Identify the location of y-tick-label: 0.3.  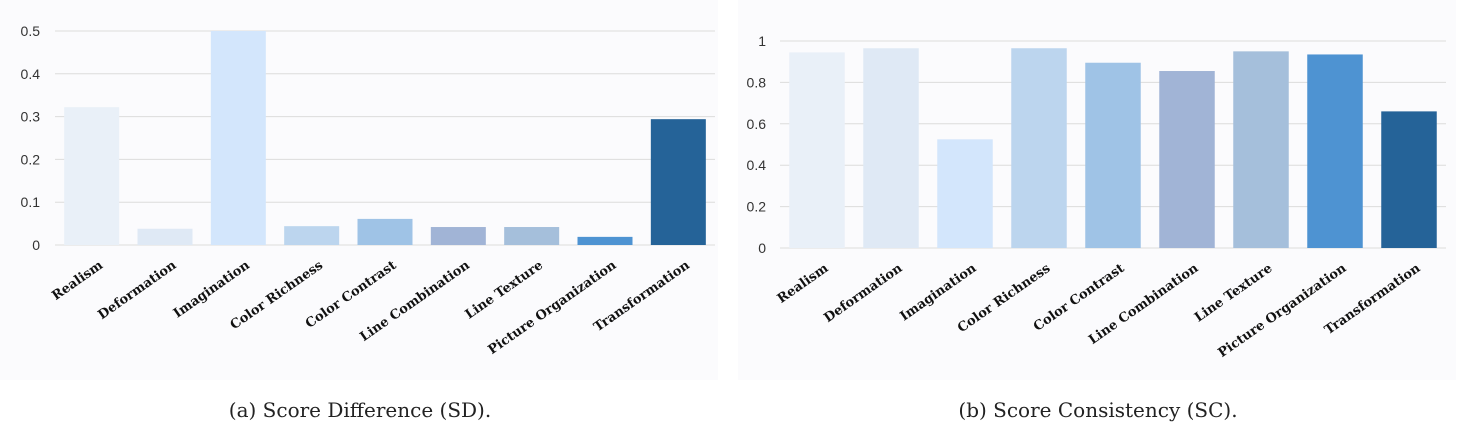
(31, 117).